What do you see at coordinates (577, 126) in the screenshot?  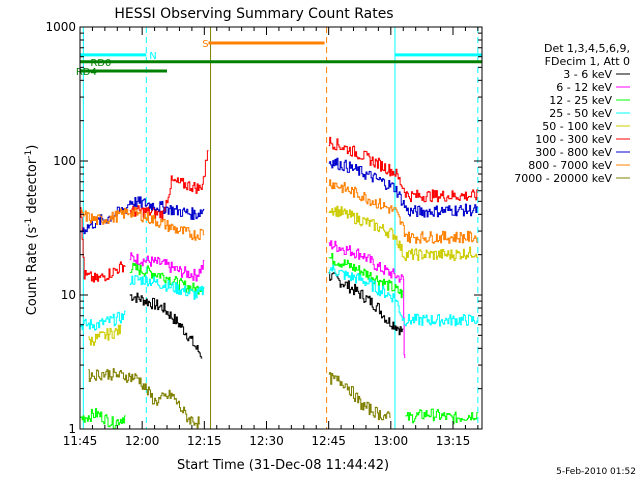 I see `legend-entry-label: 50 - 100 keV` at bounding box center [577, 126].